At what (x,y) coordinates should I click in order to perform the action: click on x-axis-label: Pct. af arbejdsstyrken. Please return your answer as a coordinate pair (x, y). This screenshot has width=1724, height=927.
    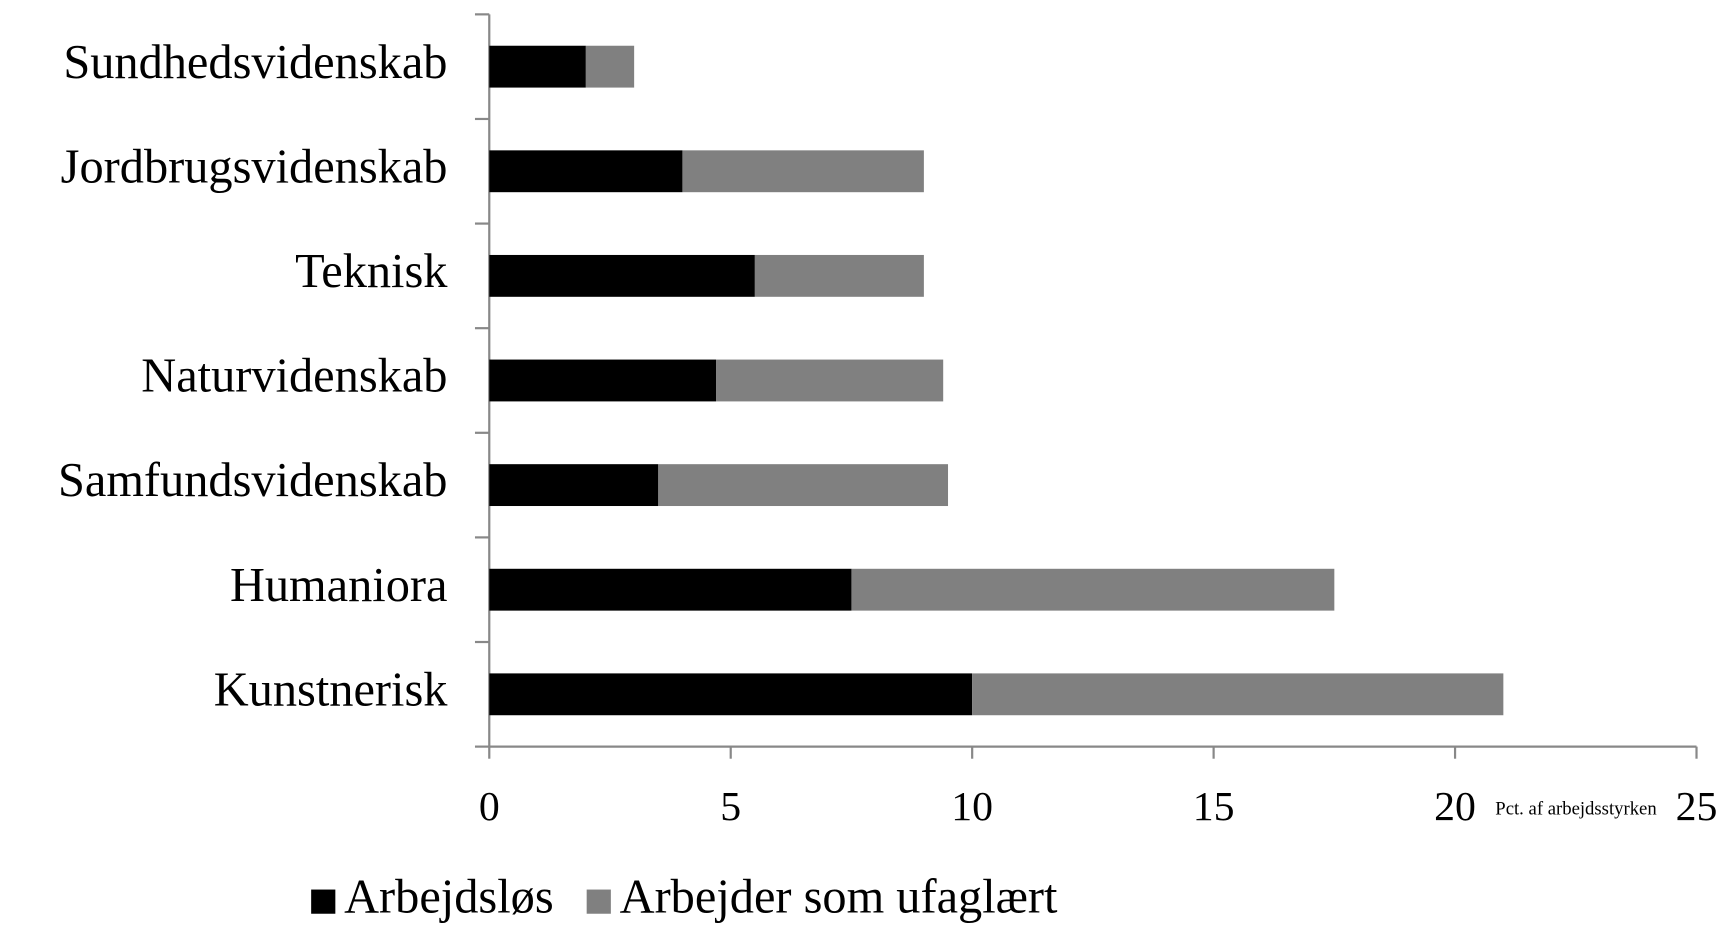
    Looking at the image, I should click on (1576, 809).